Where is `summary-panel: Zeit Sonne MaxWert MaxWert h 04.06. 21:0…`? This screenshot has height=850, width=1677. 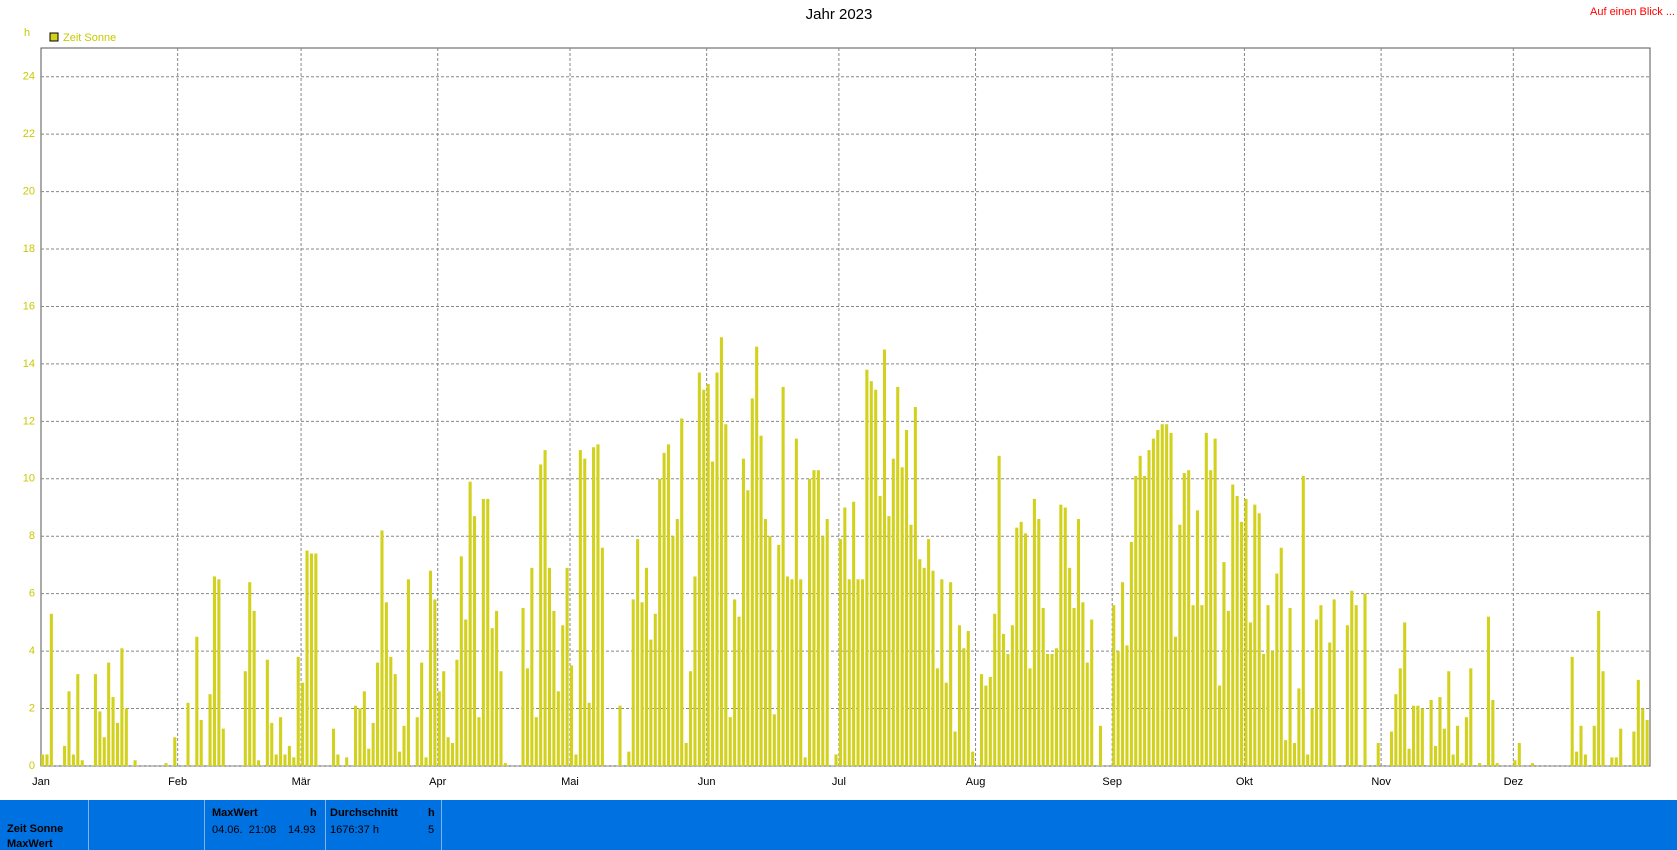 summary-panel: Zeit Sonne MaxWert MaxWert h 04.06. 21:0… is located at coordinates (838, 825).